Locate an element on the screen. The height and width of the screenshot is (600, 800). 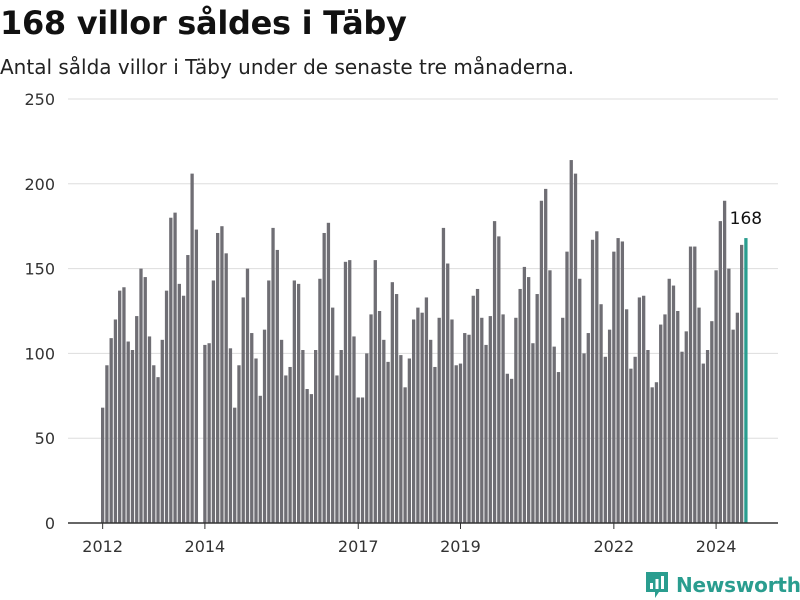
y-tick-label: 100 is located at coordinates (39, 353).